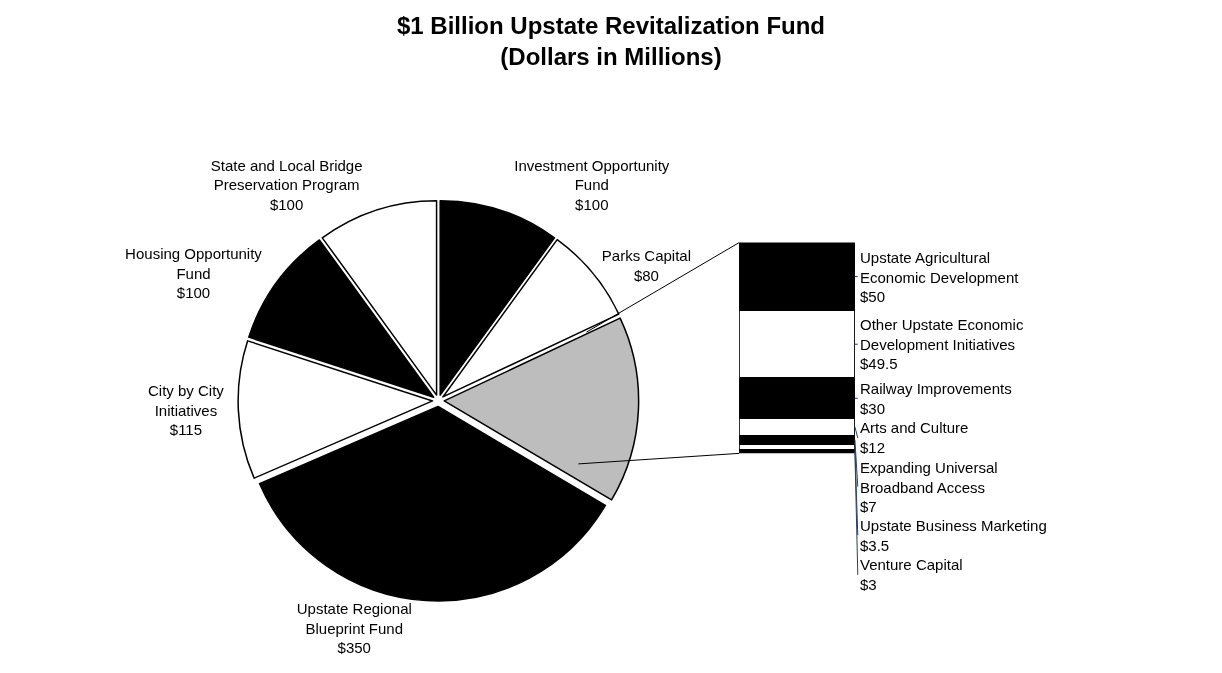  Describe the element at coordinates (354, 648) in the screenshot. I see `data-label: $350` at that location.